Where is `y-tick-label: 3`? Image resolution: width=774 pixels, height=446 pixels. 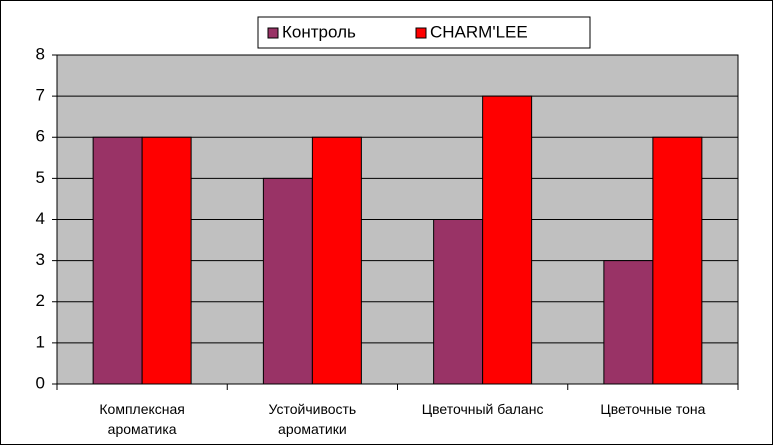
y-tick-label: 3 is located at coordinates (40, 259).